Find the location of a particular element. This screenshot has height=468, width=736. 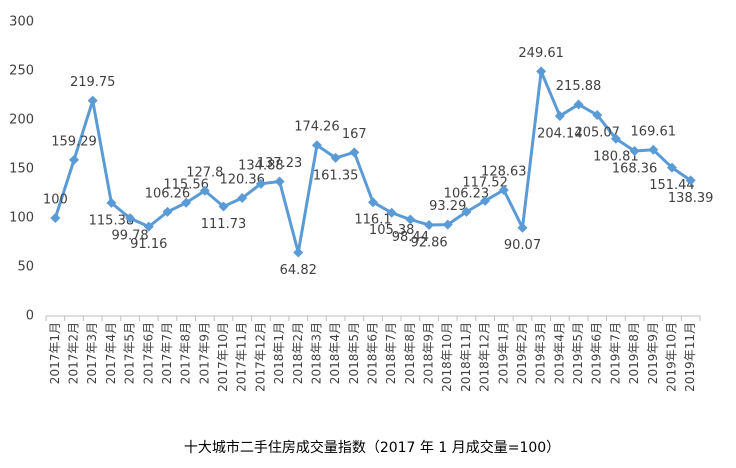

data-label: 205.07 is located at coordinates (597, 133).